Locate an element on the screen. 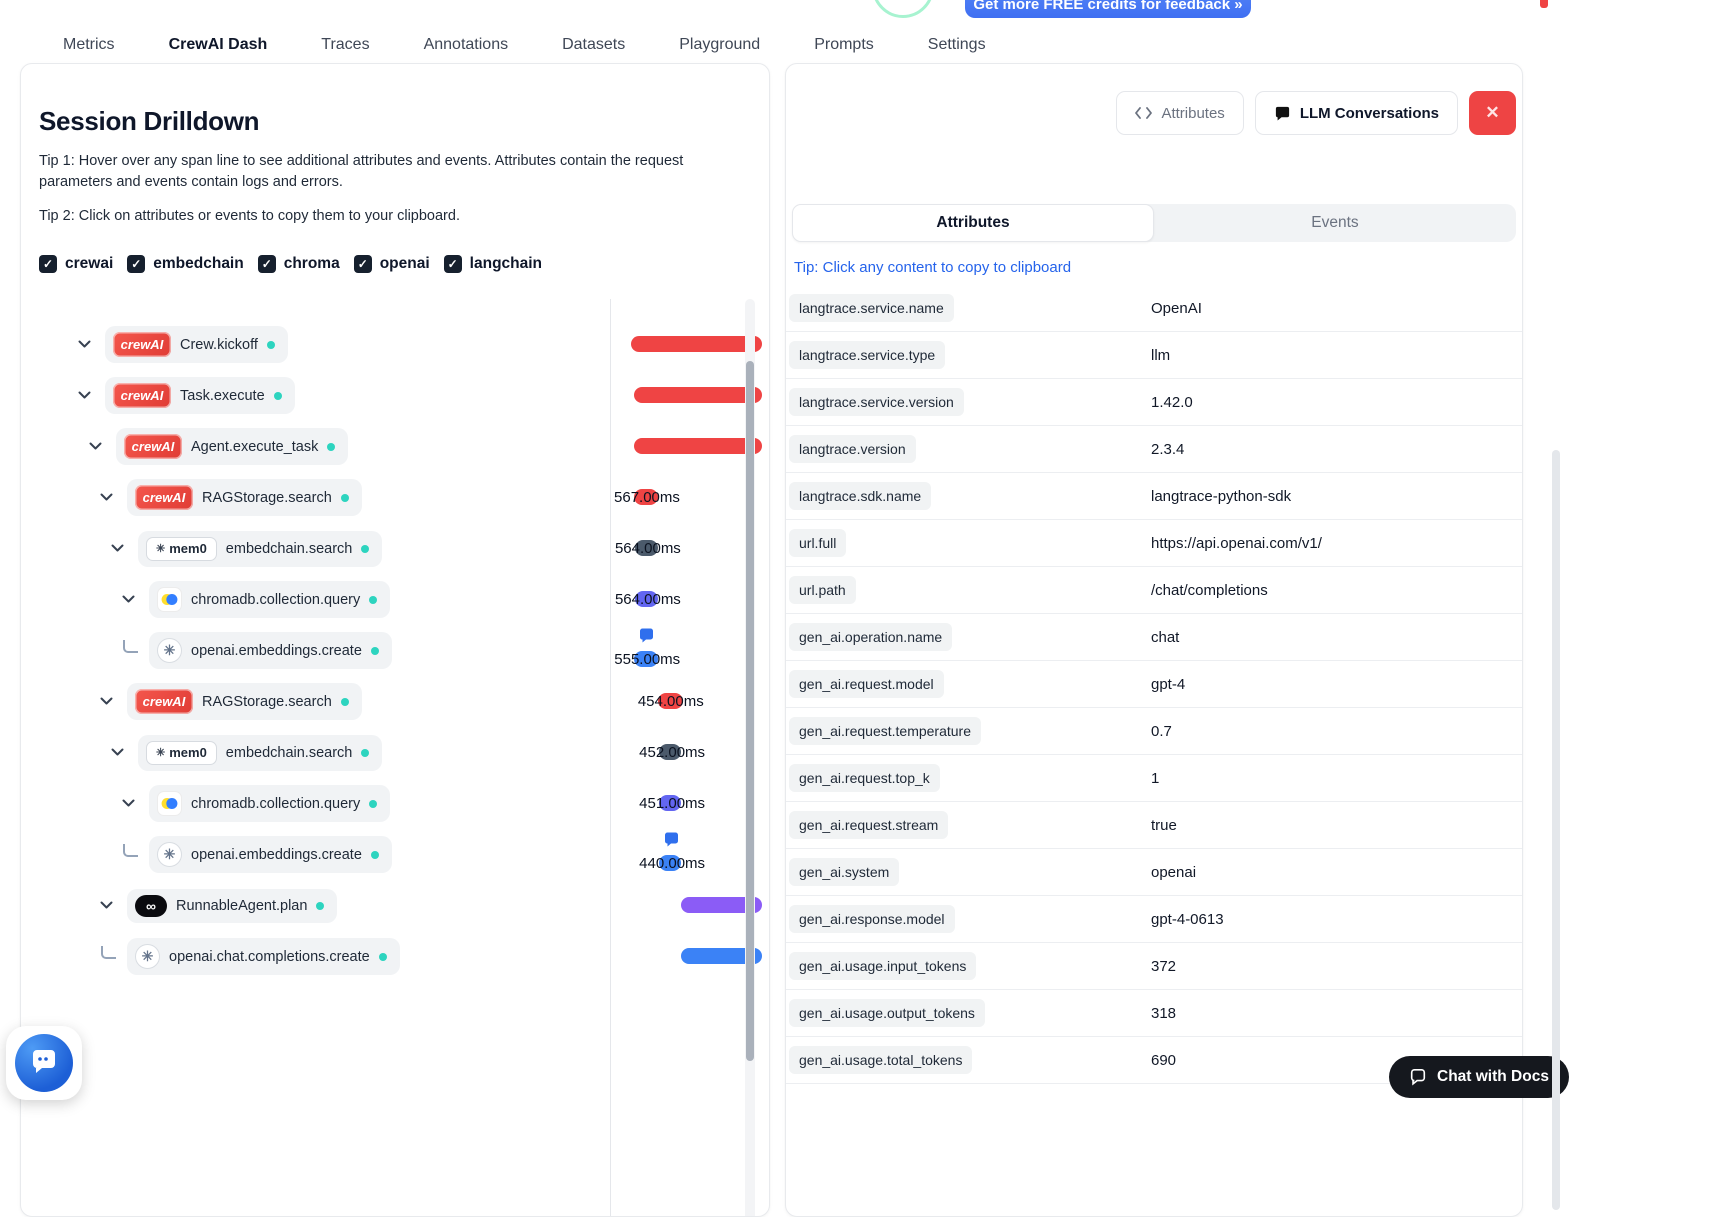 Image resolution: width=1710 pixels, height=1217 pixels. attribute-value: llm is located at coordinates (1161, 355).